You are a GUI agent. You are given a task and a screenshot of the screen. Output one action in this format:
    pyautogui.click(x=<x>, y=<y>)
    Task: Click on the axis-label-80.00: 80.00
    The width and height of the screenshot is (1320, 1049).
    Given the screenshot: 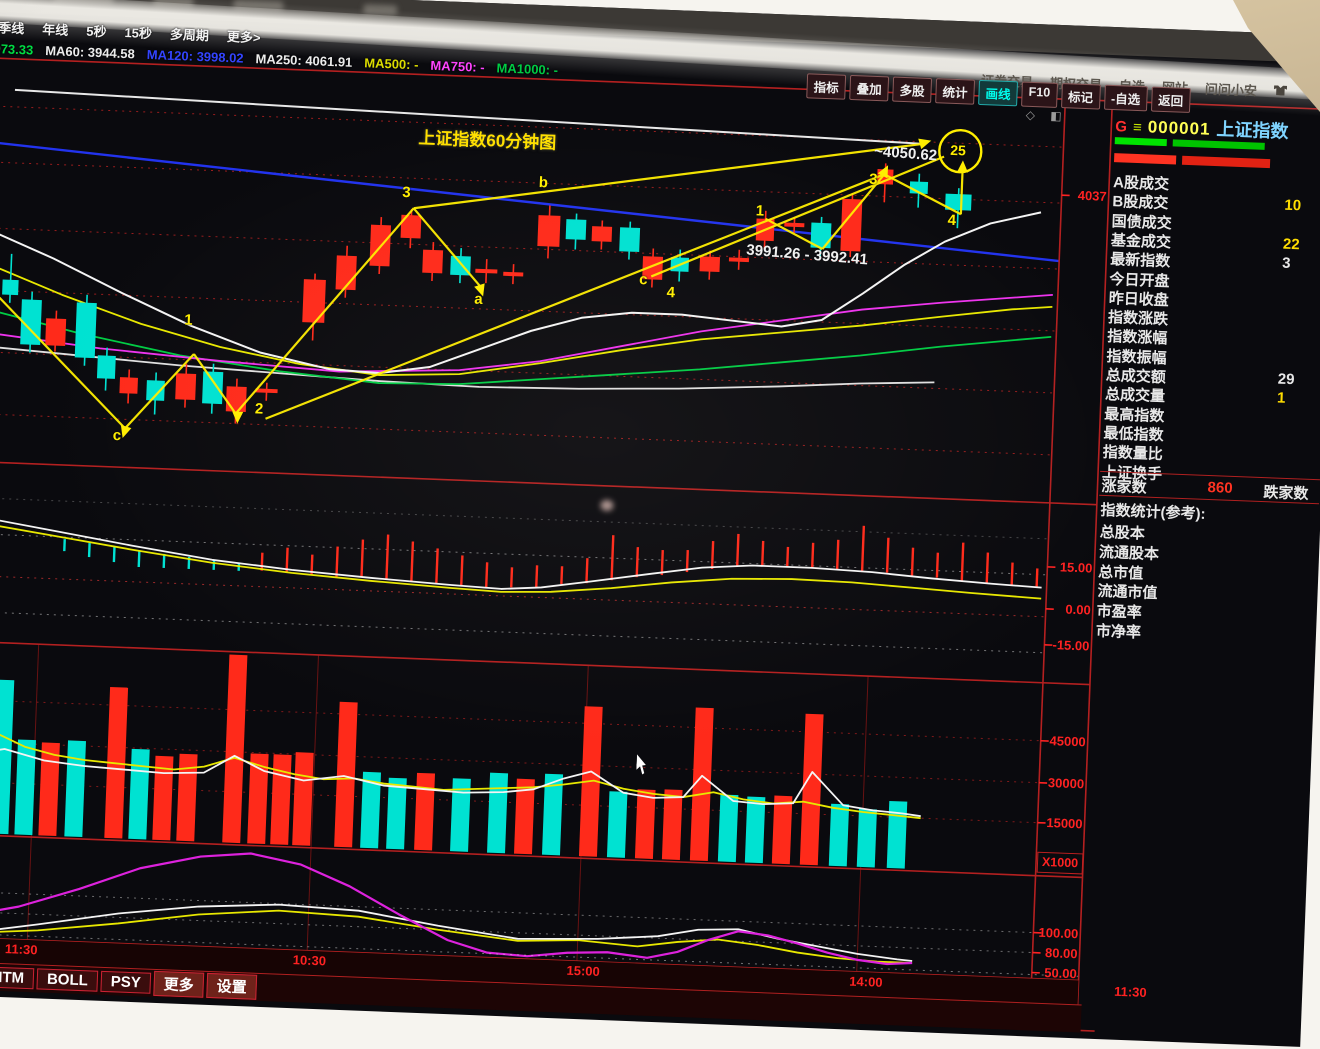 What is the action you would take?
    pyautogui.click(x=1054, y=953)
    